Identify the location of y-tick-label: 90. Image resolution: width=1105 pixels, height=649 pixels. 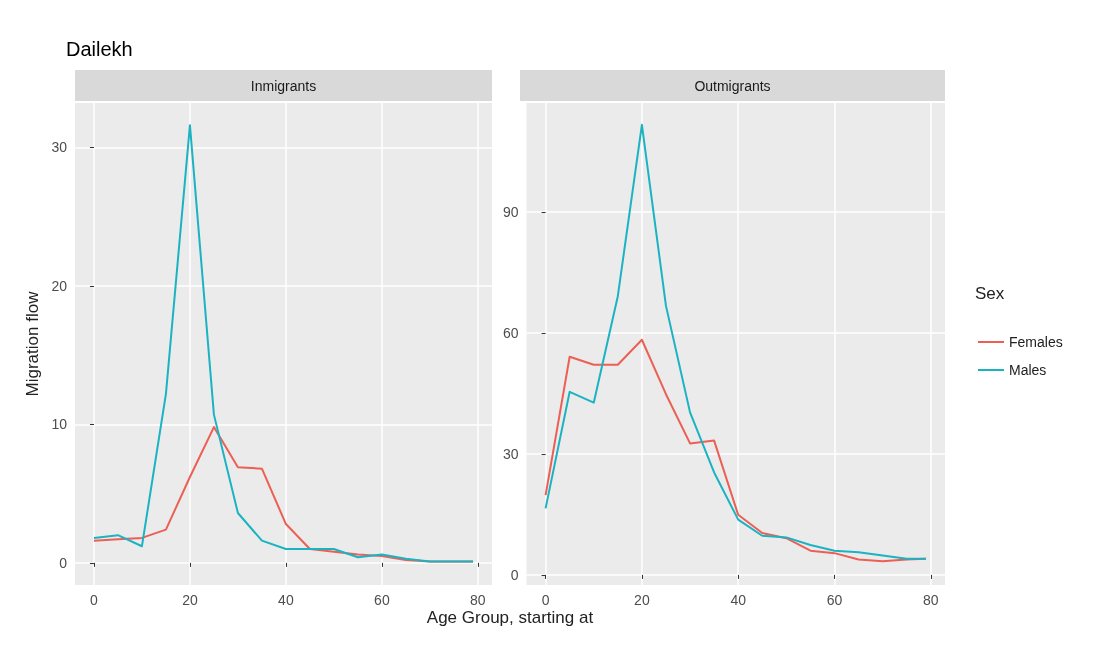
(510, 211).